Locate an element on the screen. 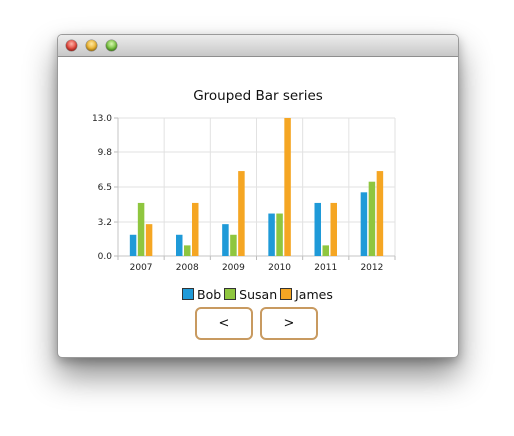 This screenshot has height=436, width=514. x-tick-label: 2007 is located at coordinates (141, 268).